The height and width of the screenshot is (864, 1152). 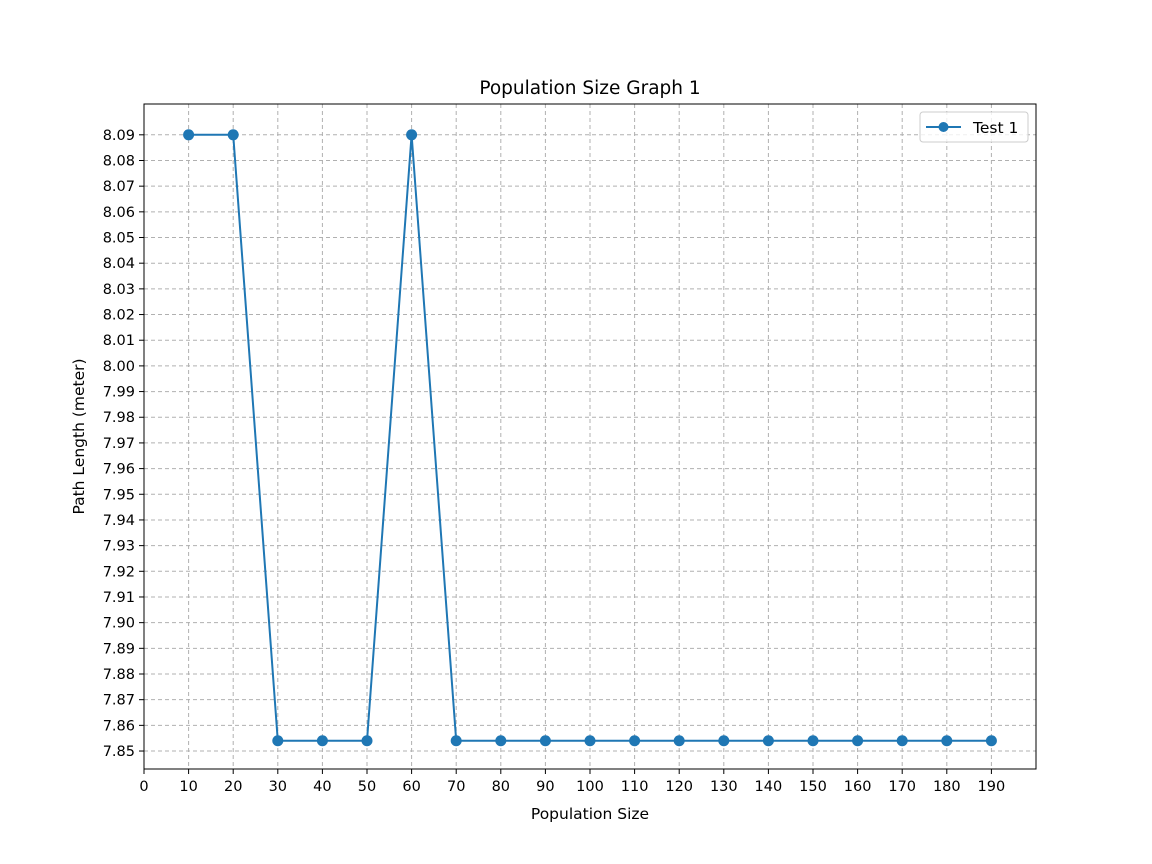 I want to click on y-tick-label: 7.97, so click(x=119, y=444).